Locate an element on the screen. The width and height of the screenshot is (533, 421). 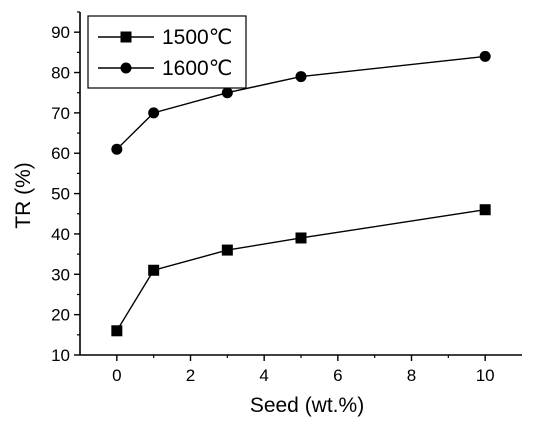
x-axis-ticks: 0 2 4 6 8 10 is located at coordinates (303, 370).